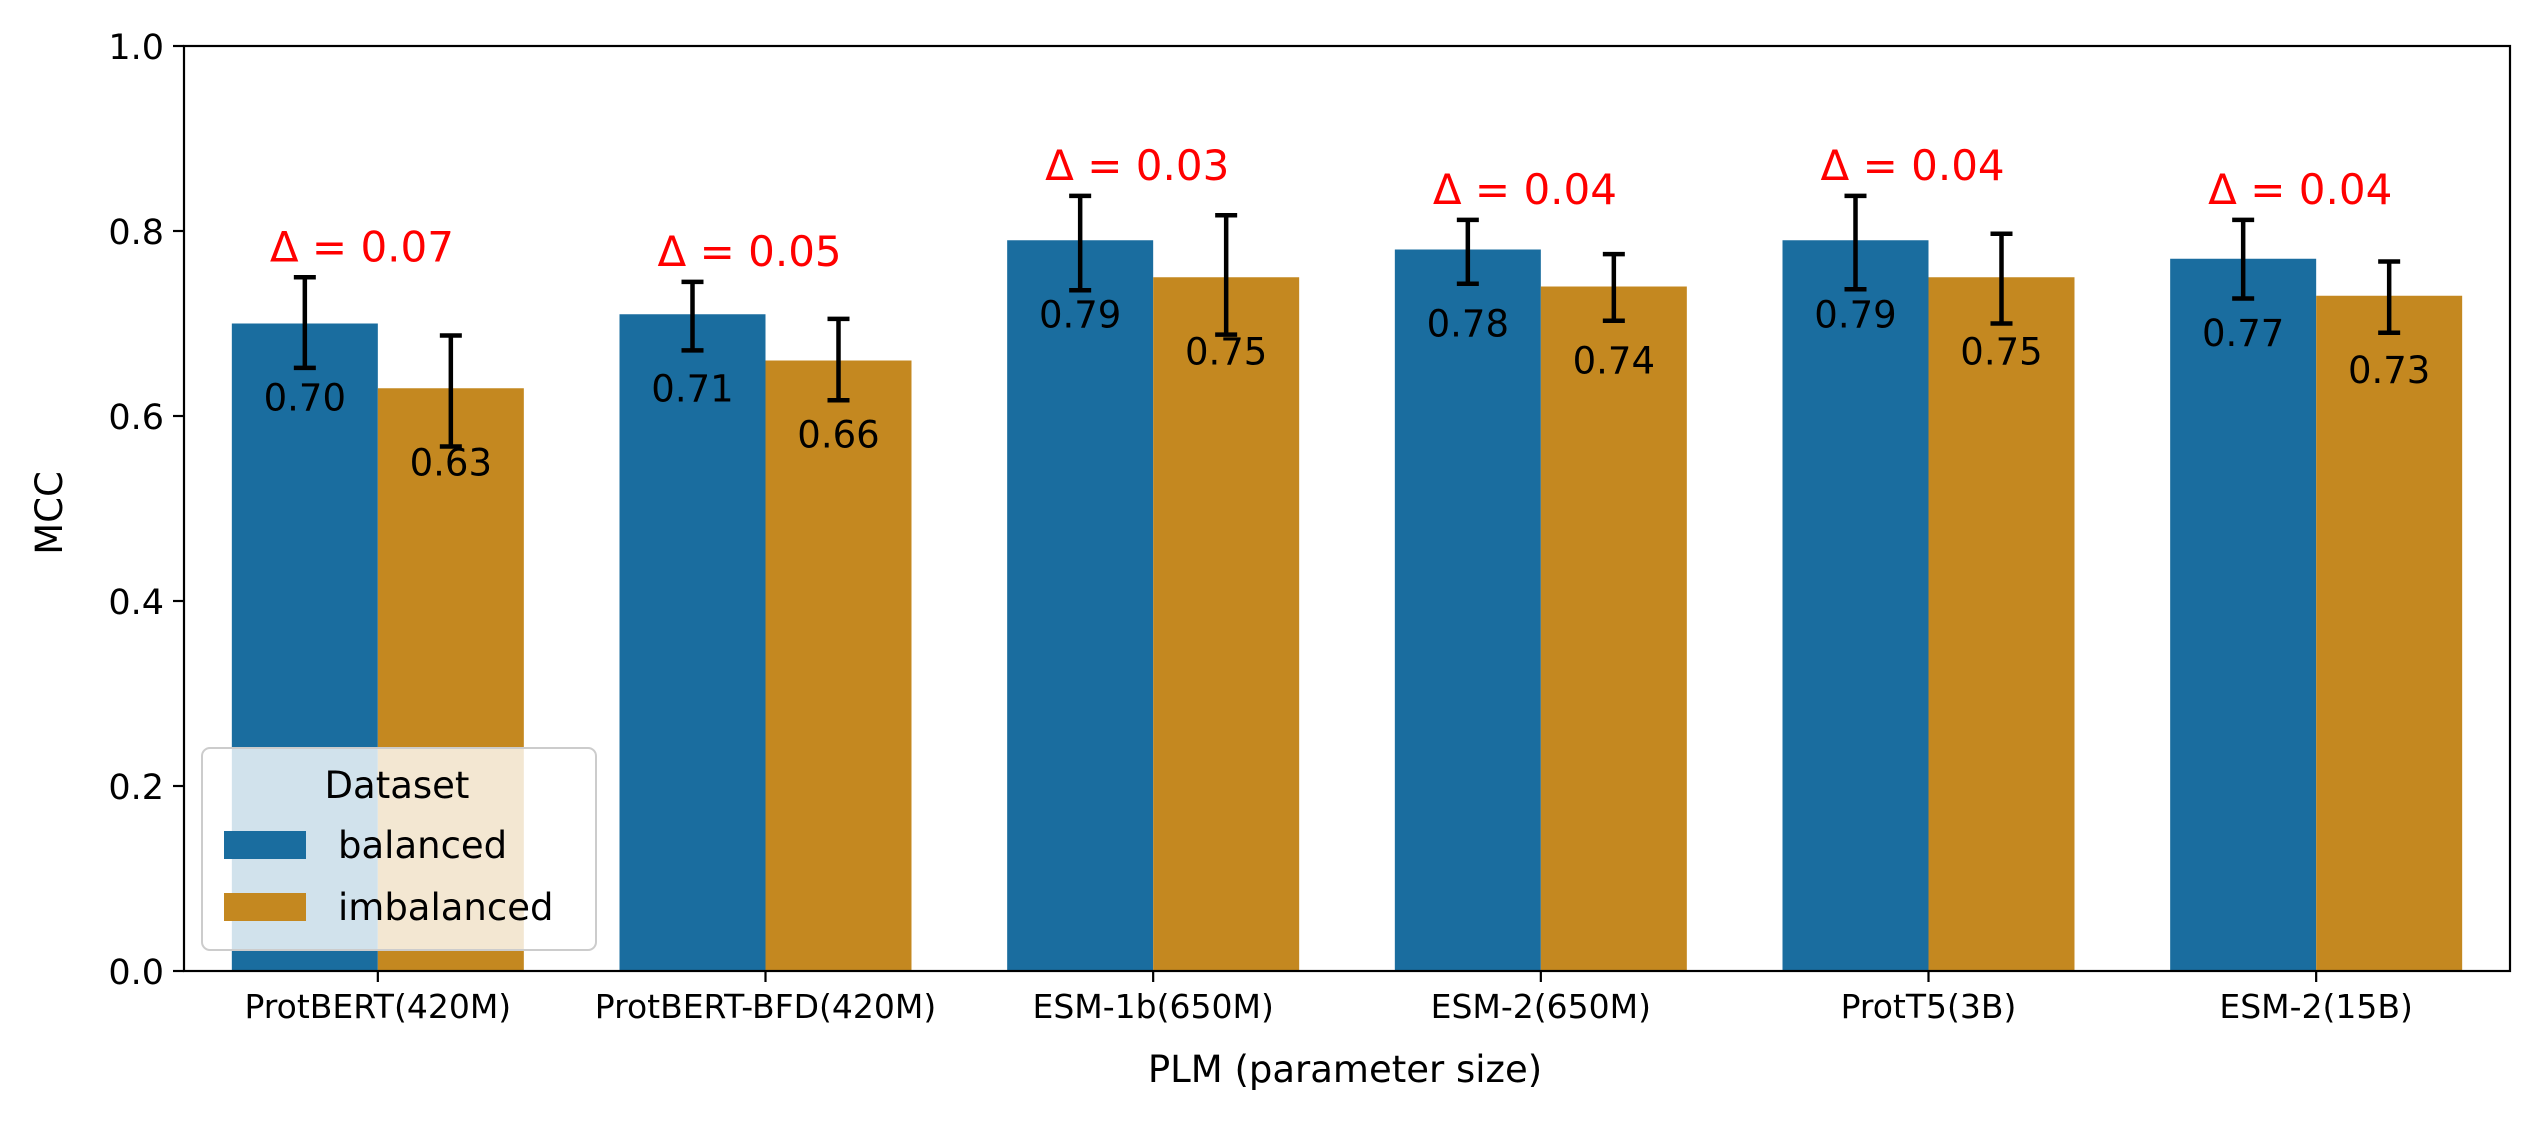 The image size is (2539, 1129). I want to click on x-tick-label: ESM-1b(650M), so click(1152, 1006).